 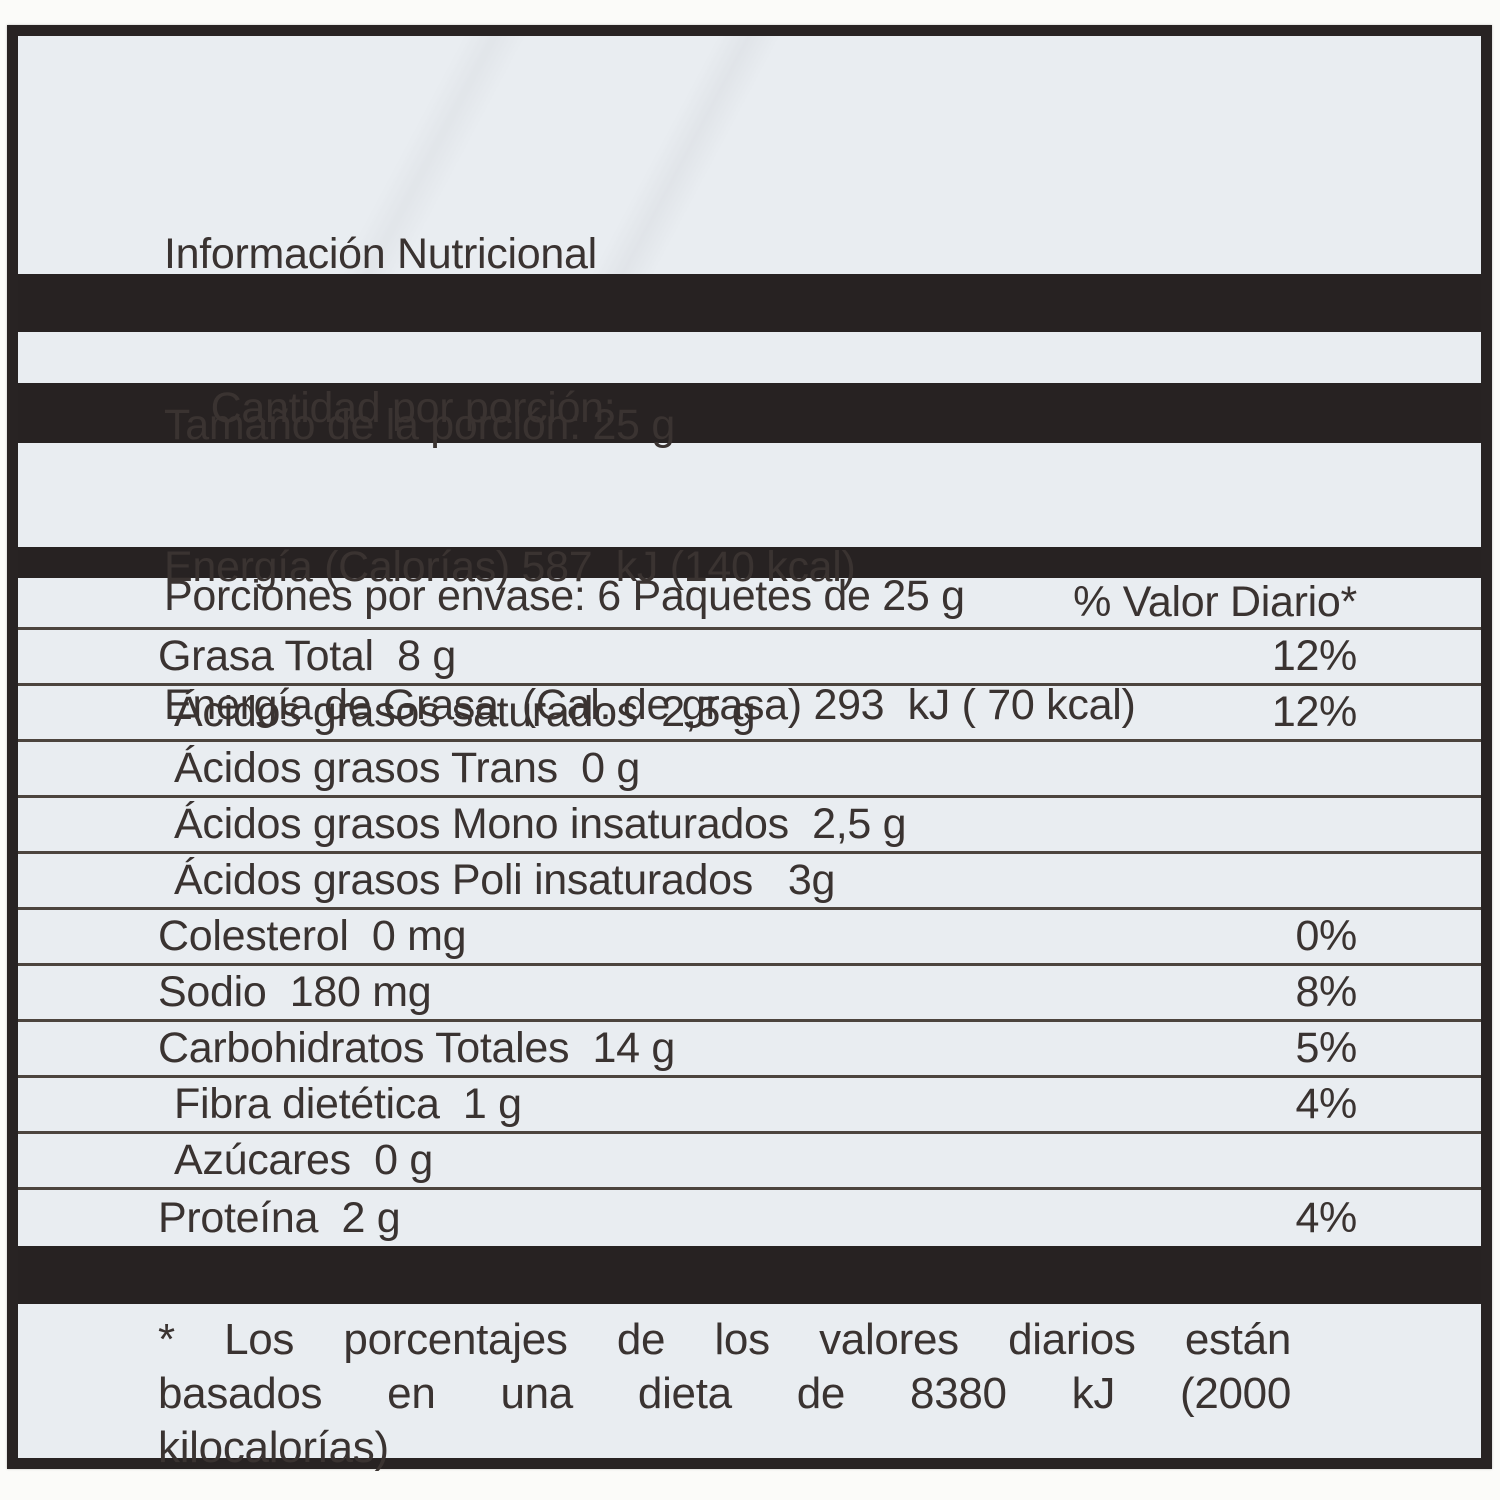 What do you see at coordinates (749, 1050) in the screenshot?
I see `table-row-total-carbohydrate: Carbohidratos Totales 14 g 5%` at bounding box center [749, 1050].